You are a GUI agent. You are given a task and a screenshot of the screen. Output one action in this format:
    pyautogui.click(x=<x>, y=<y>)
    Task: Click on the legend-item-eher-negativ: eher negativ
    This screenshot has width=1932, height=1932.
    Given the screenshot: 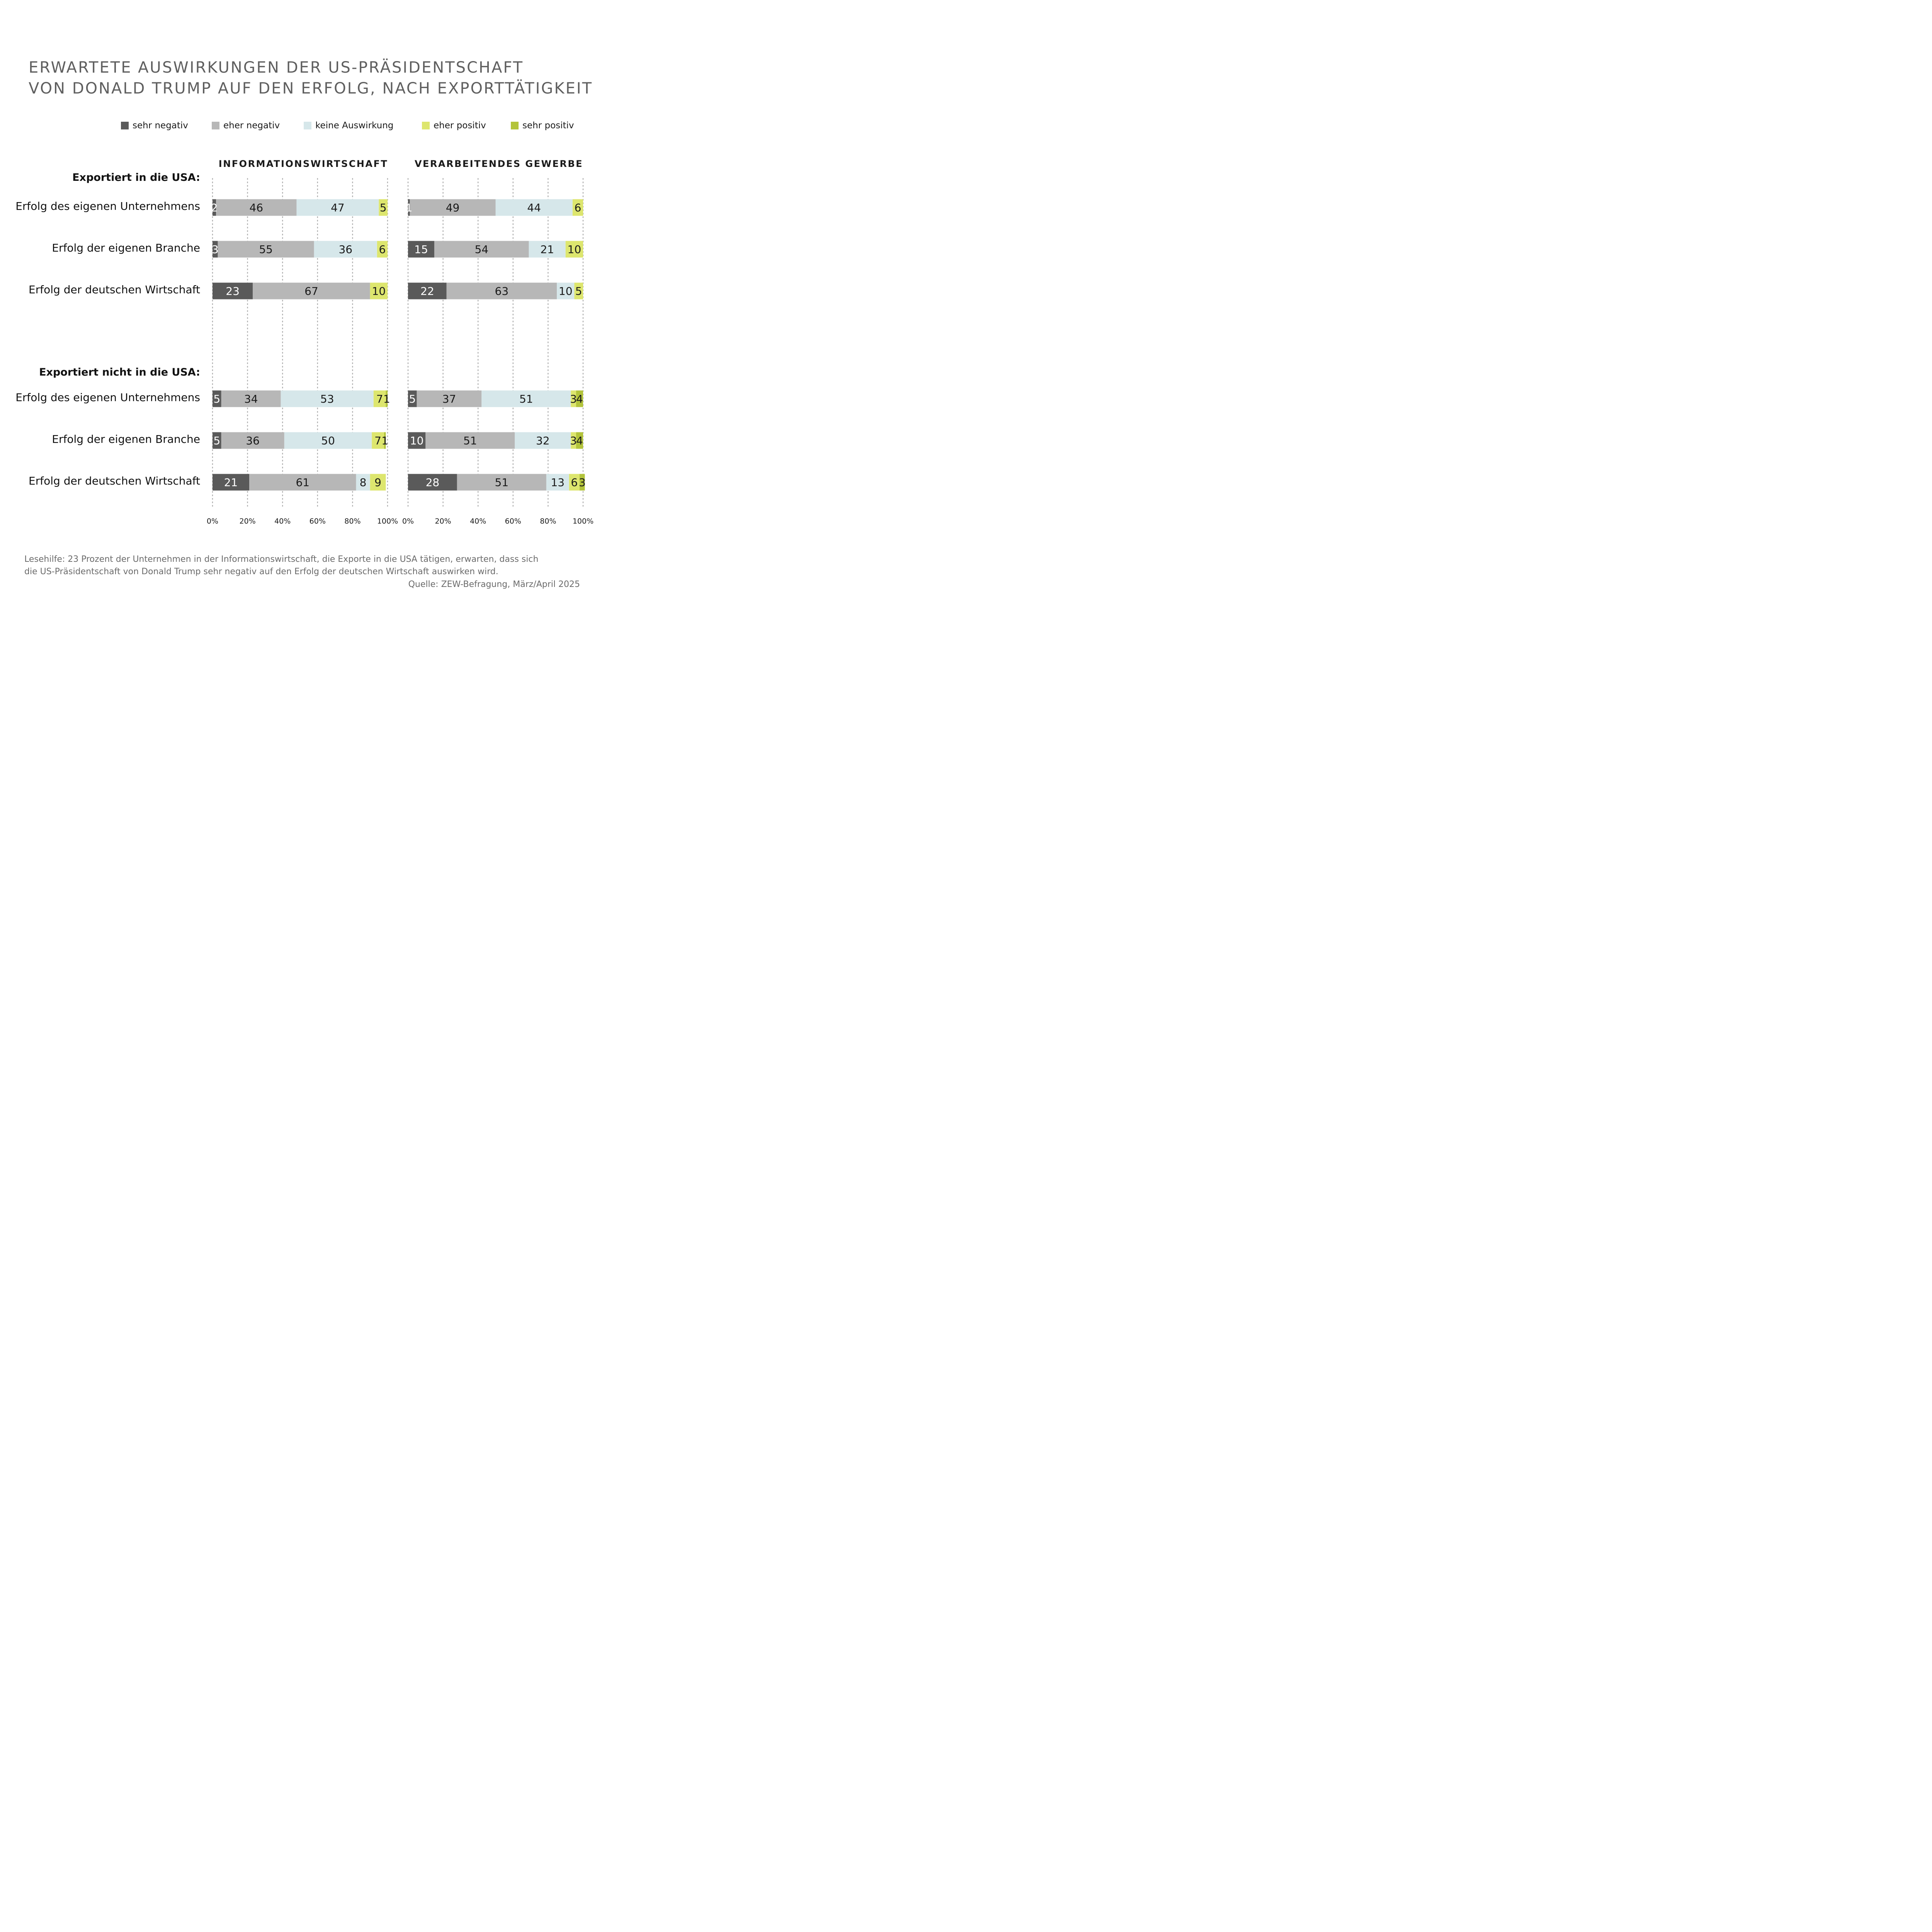 What is the action you would take?
    pyautogui.click(x=246, y=126)
    